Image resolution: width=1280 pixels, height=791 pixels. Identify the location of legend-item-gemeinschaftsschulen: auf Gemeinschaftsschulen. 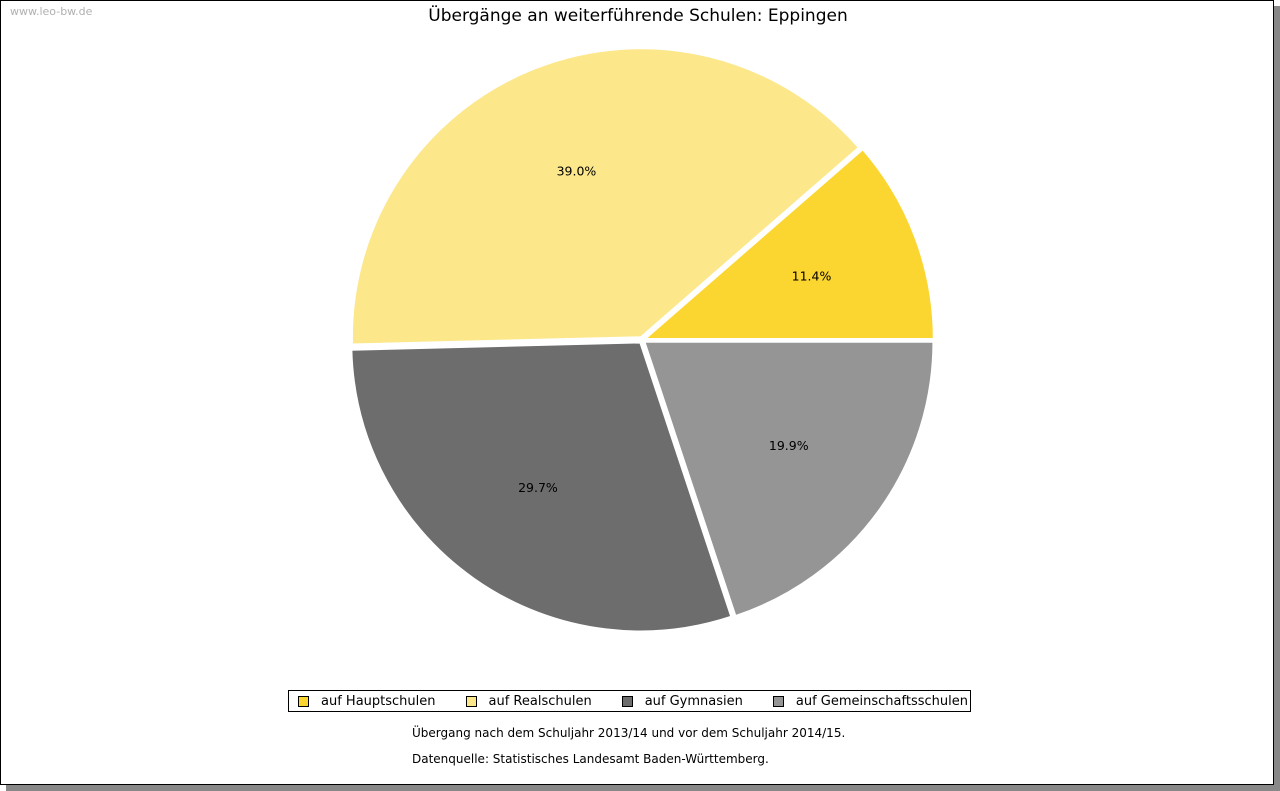
(870, 701).